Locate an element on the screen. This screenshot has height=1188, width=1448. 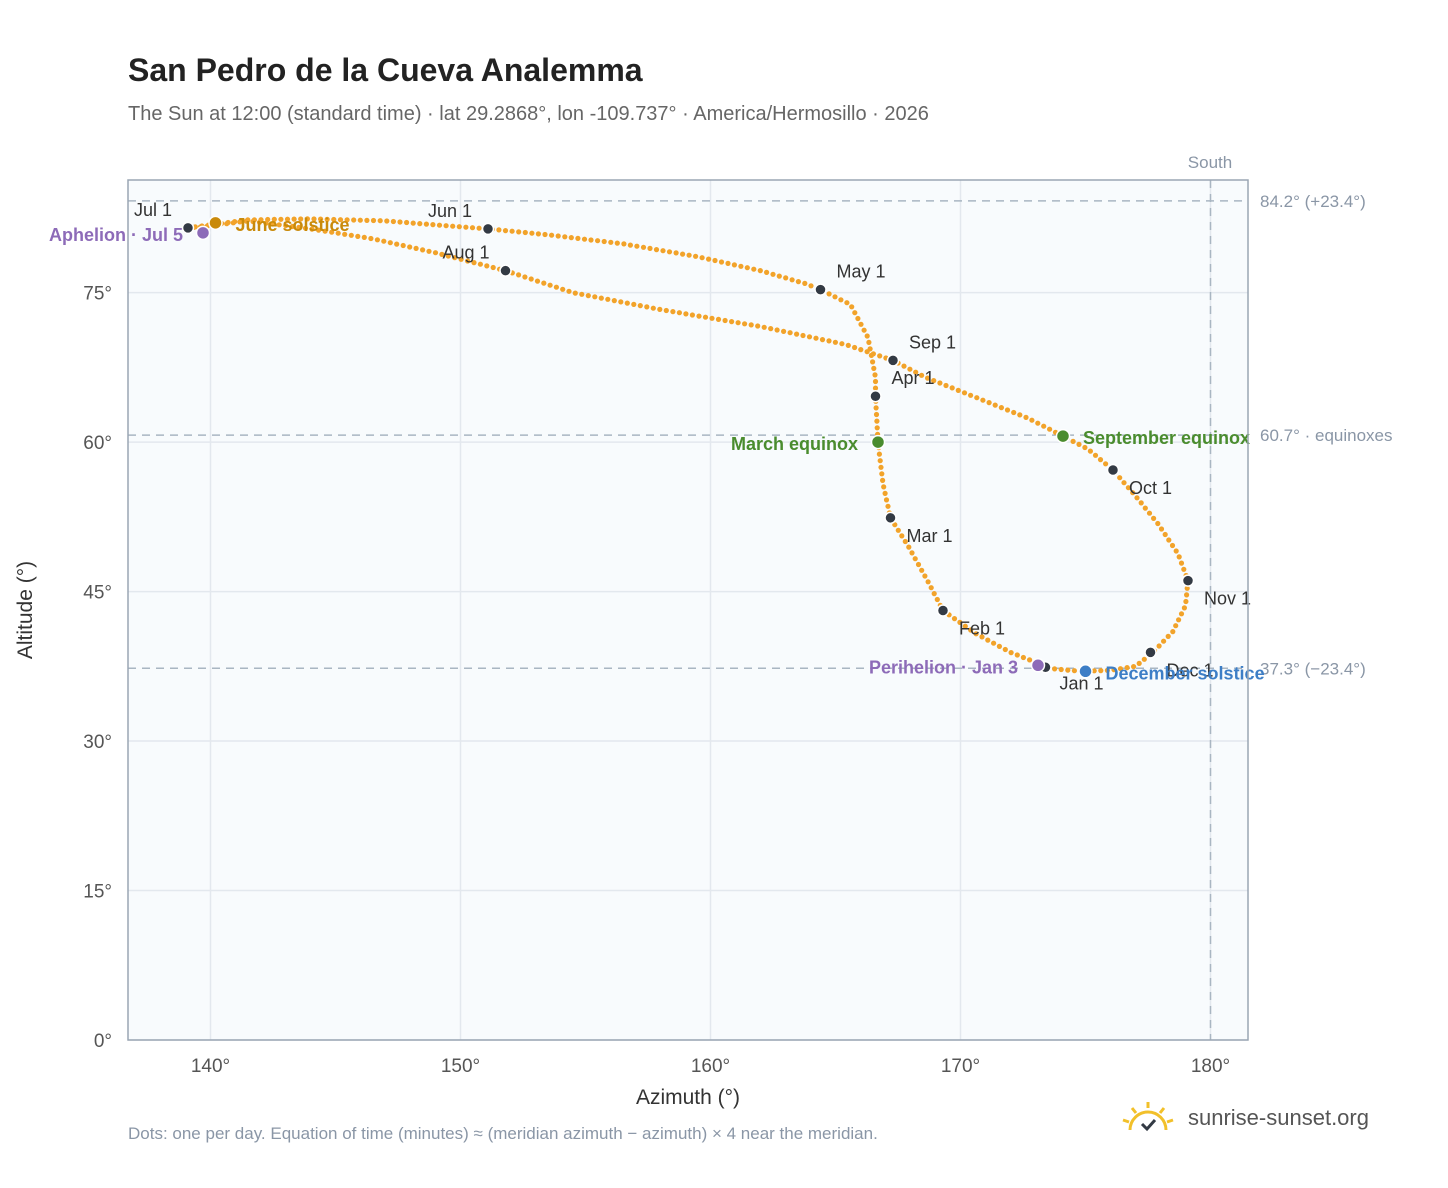
event-label: June solstice is located at coordinates (293, 225).